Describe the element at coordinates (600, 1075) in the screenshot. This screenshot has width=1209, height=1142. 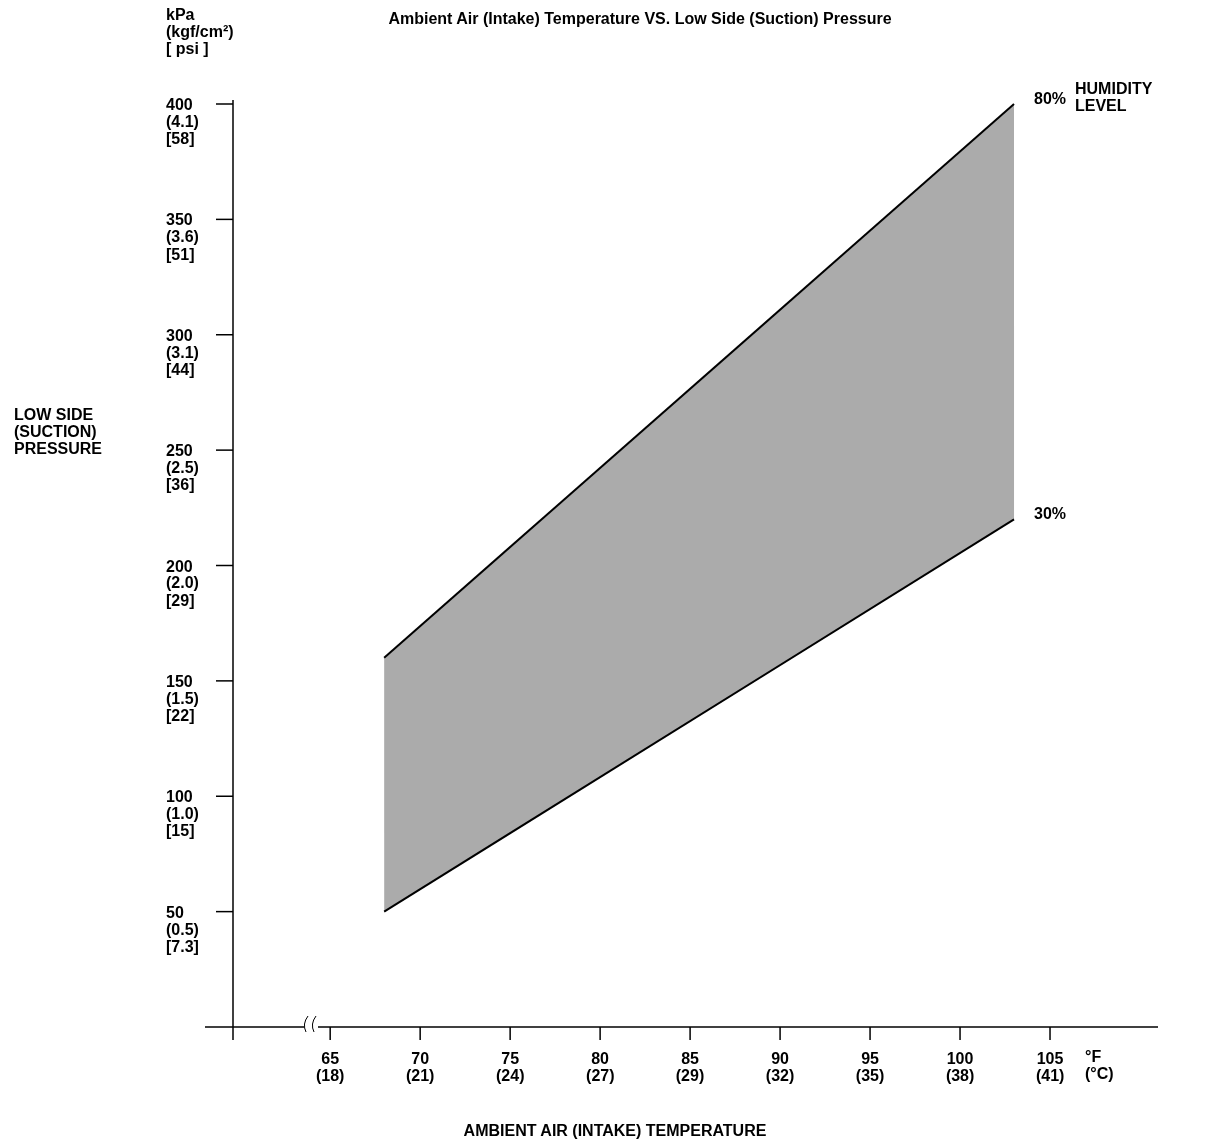
I see `x2-tick-label: (27)` at that location.